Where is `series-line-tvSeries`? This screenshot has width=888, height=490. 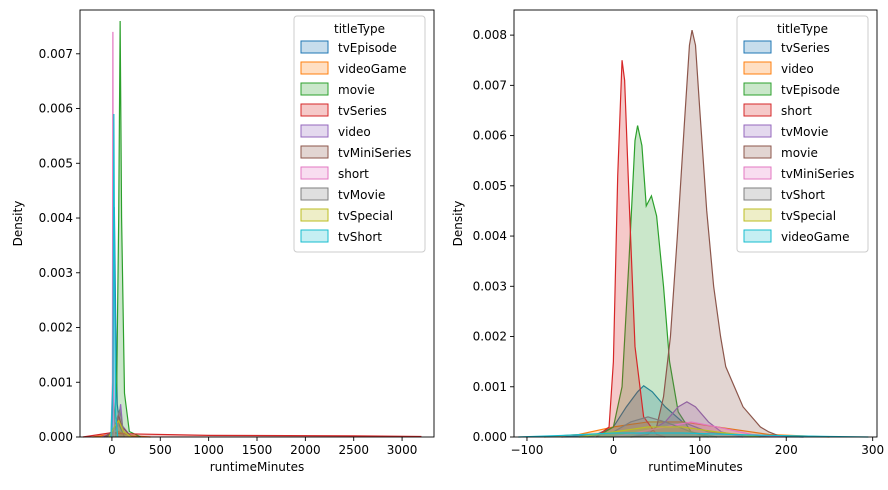 series-line-tvSeries is located at coordinates (252, 435).